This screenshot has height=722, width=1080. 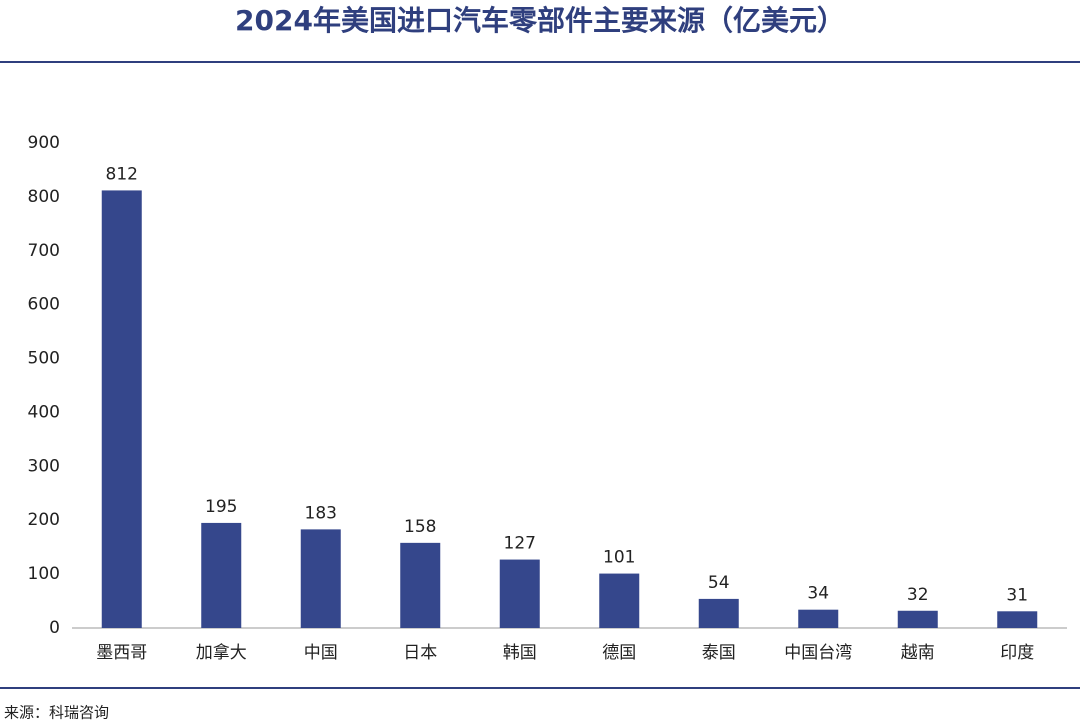 What do you see at coordinates (520, 544) in the screenshot?
I see `value-label: 127` at bounding box center [520, 544].